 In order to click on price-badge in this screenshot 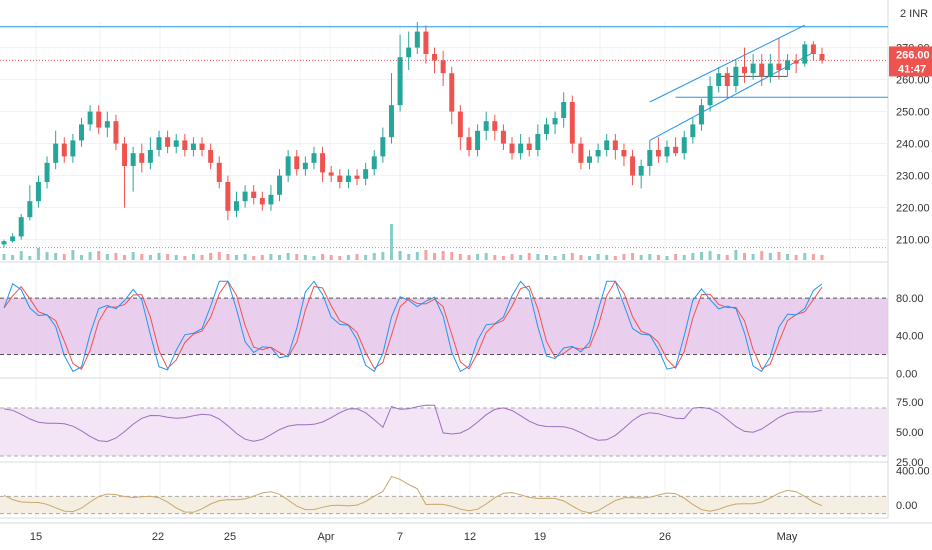, I will do `click(910, 61)`.